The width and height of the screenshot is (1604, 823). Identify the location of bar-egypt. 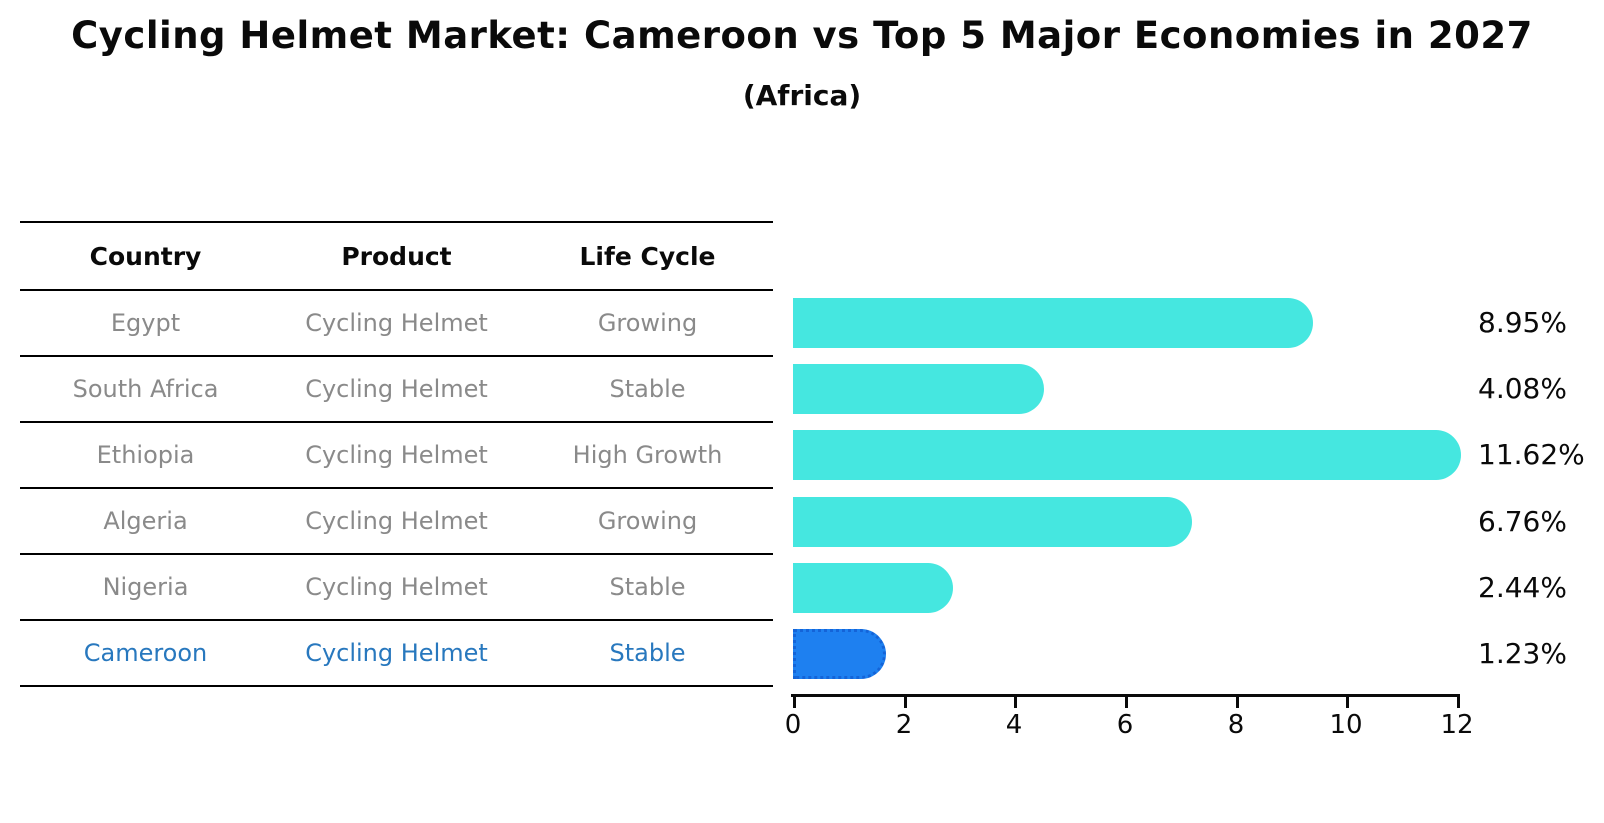
(1053, 323).